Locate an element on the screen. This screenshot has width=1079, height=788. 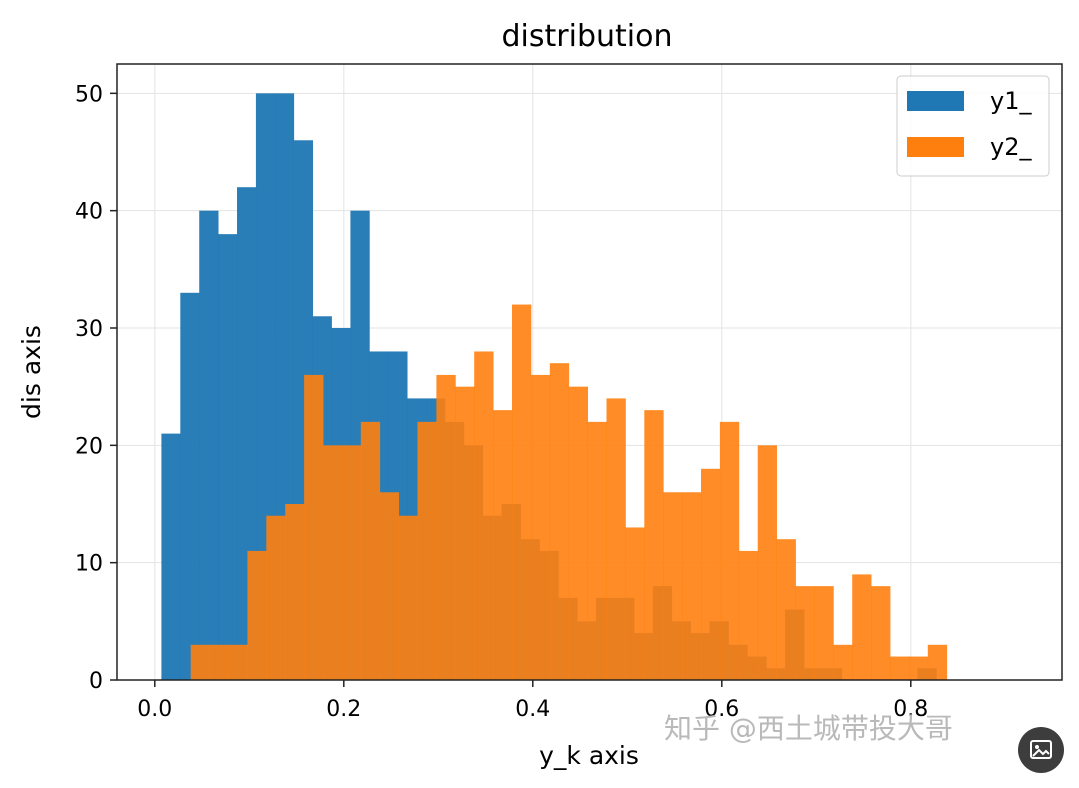
y-tick-label: 10 is located at coordinates (89, 564).